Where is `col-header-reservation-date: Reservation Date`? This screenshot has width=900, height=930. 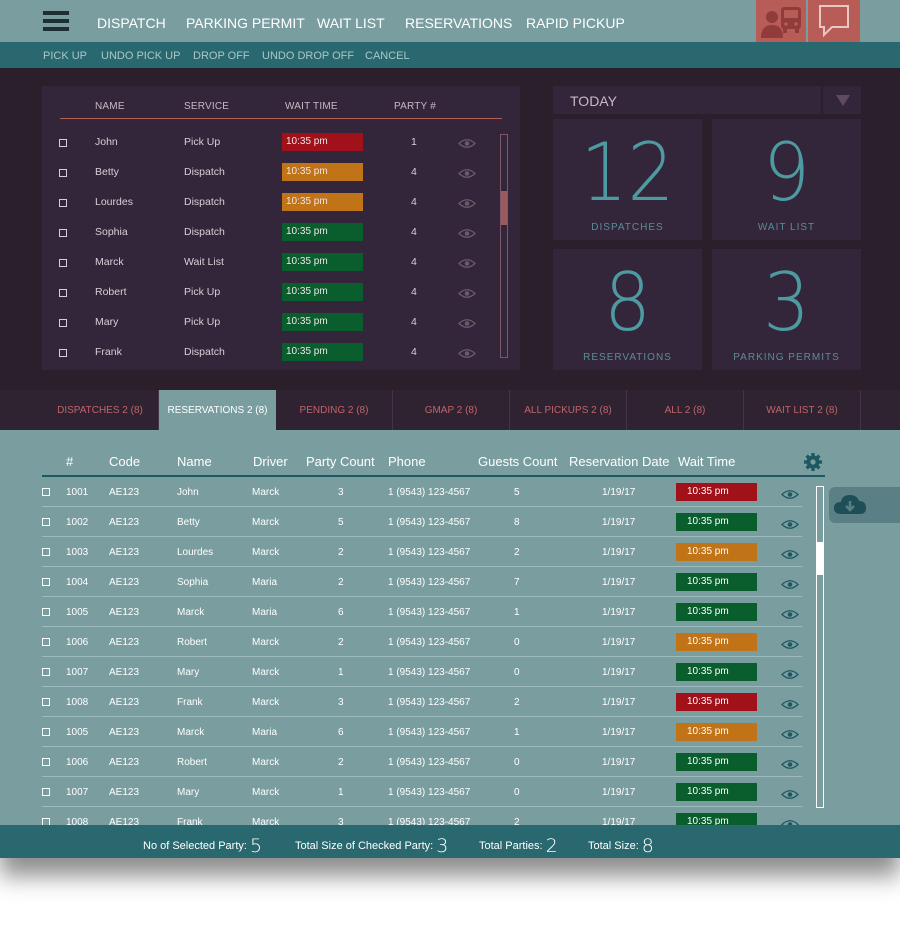 col-header-reservation-date: Reservation Date is located at coordinates (619, 461).